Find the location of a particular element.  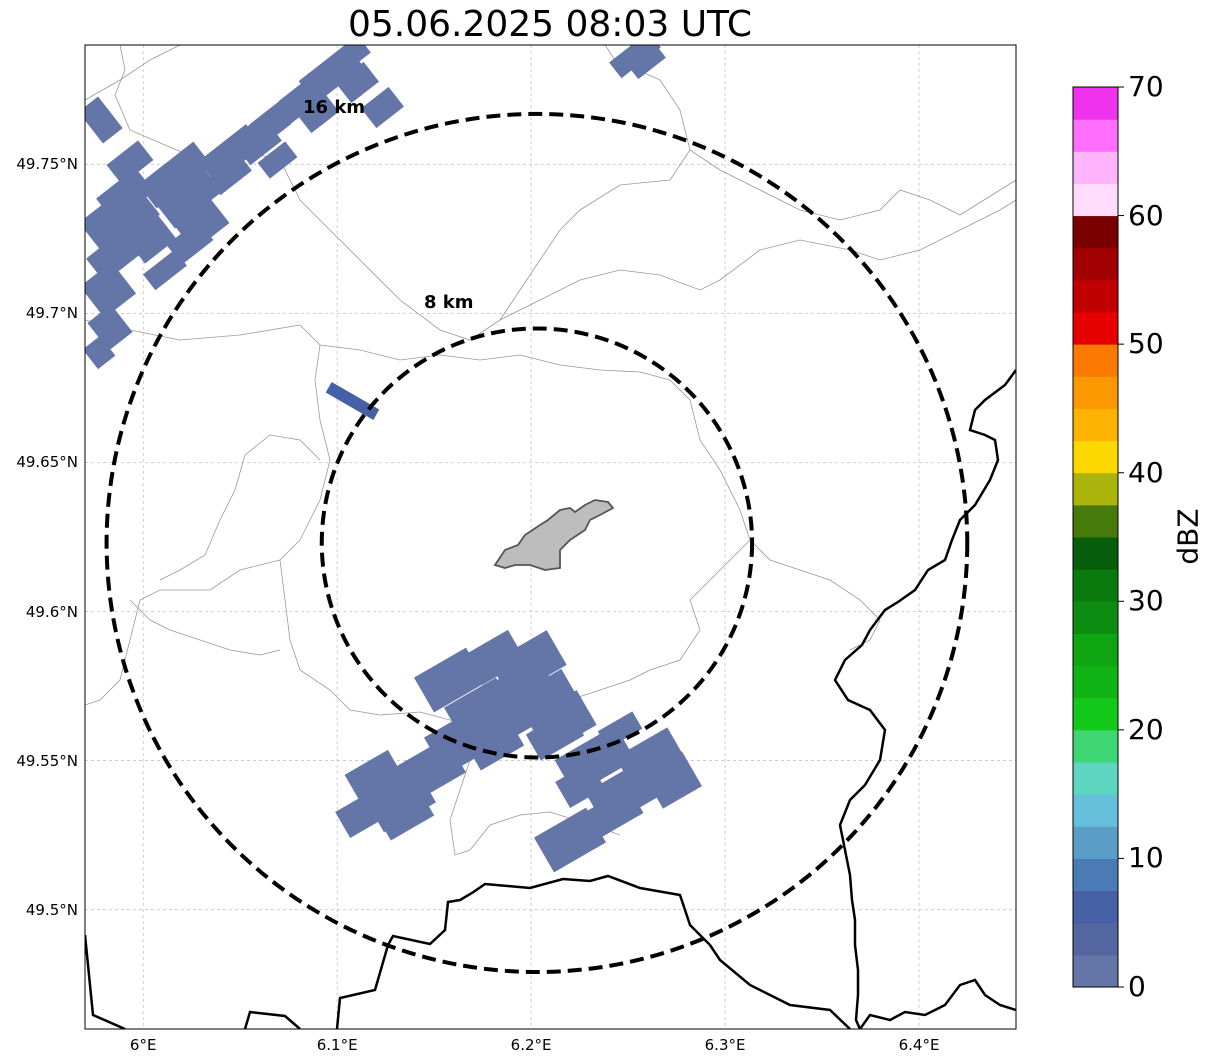

colorbar is located at coordinates (1098, 537).